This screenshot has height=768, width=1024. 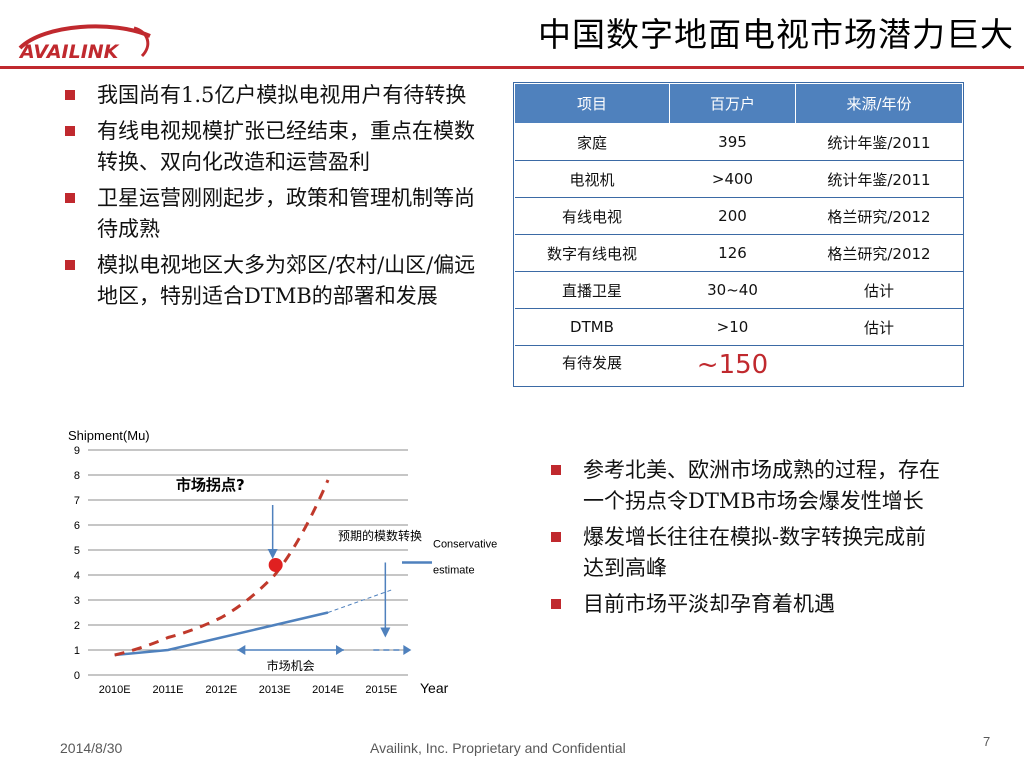 I want to click on table-row: DTMB >10 估计, so click(x=738, y=327).